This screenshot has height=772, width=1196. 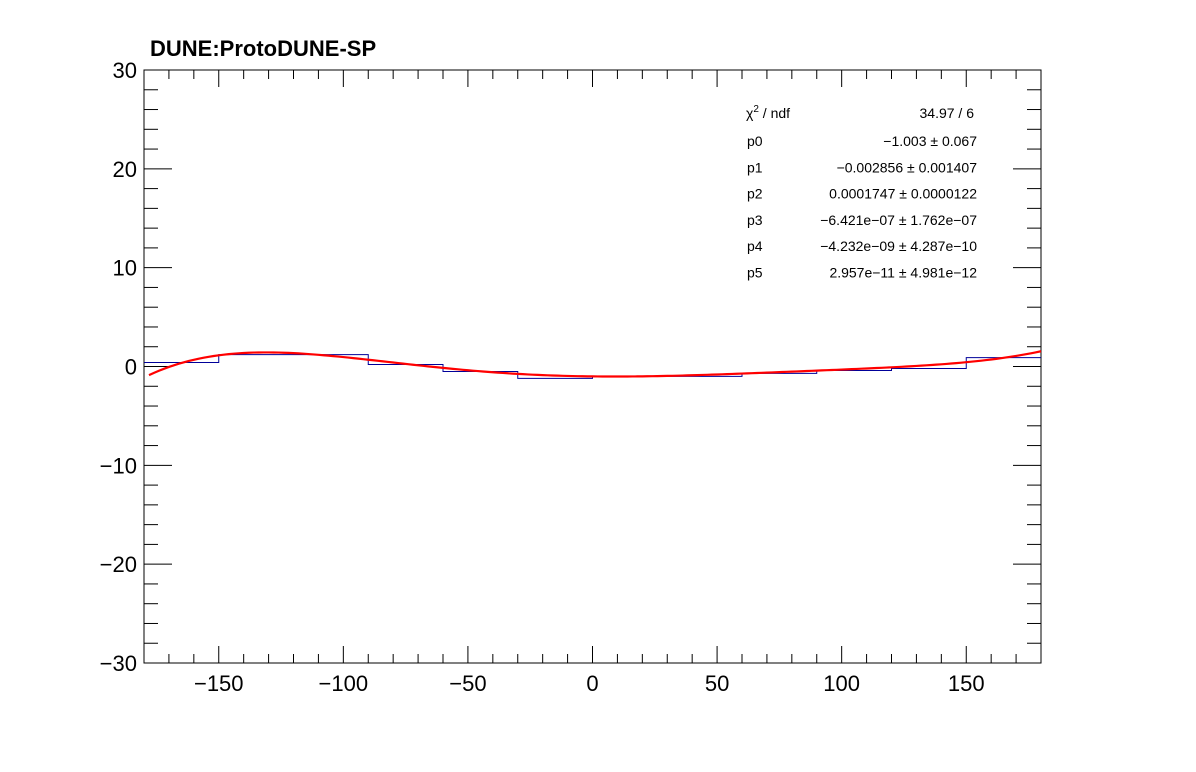 I want to click on stat-header-value: 34.97 / 6, so click(x=947, y=113).